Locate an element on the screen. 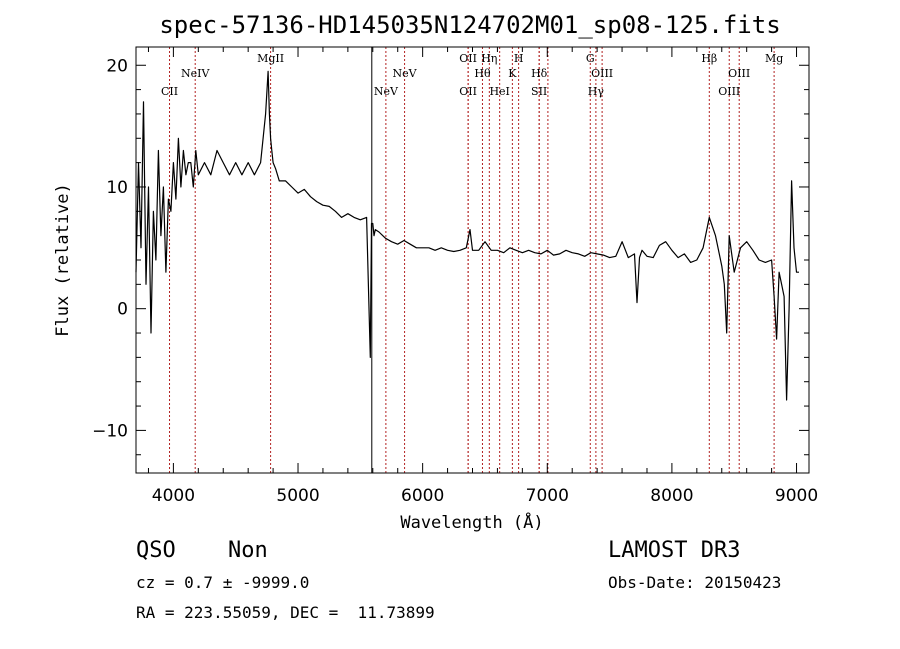  line-label: NeIV is located at coordinates (195, 73).